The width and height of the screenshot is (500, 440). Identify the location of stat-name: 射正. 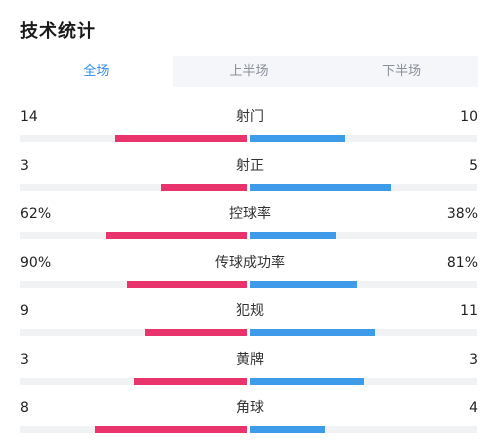
(250, 165).